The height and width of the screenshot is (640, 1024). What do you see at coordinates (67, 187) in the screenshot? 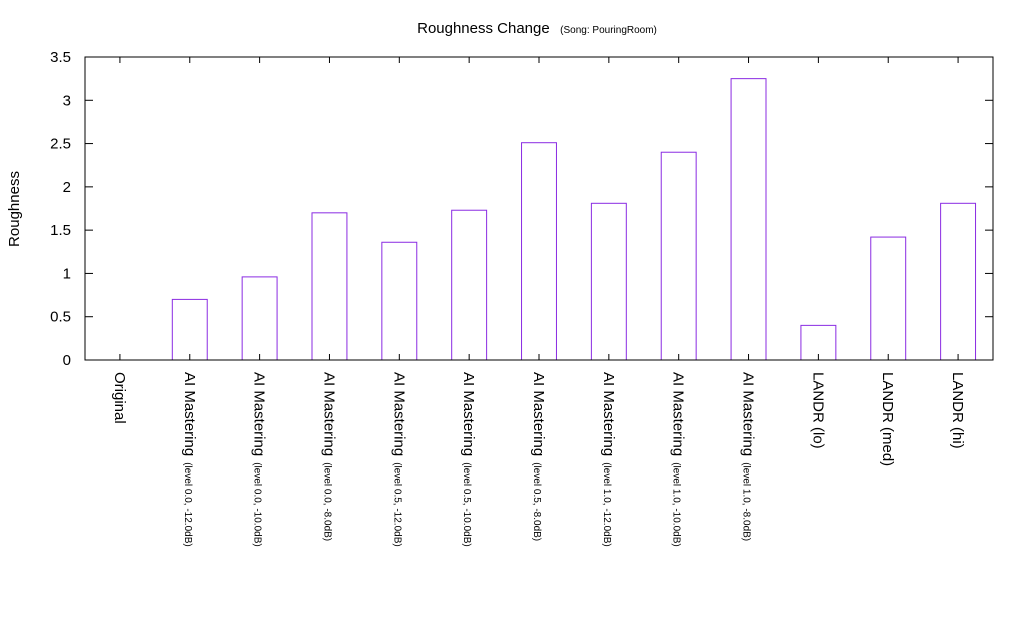
I see `y-tick-label: 2` at bounding box center [67, 187].